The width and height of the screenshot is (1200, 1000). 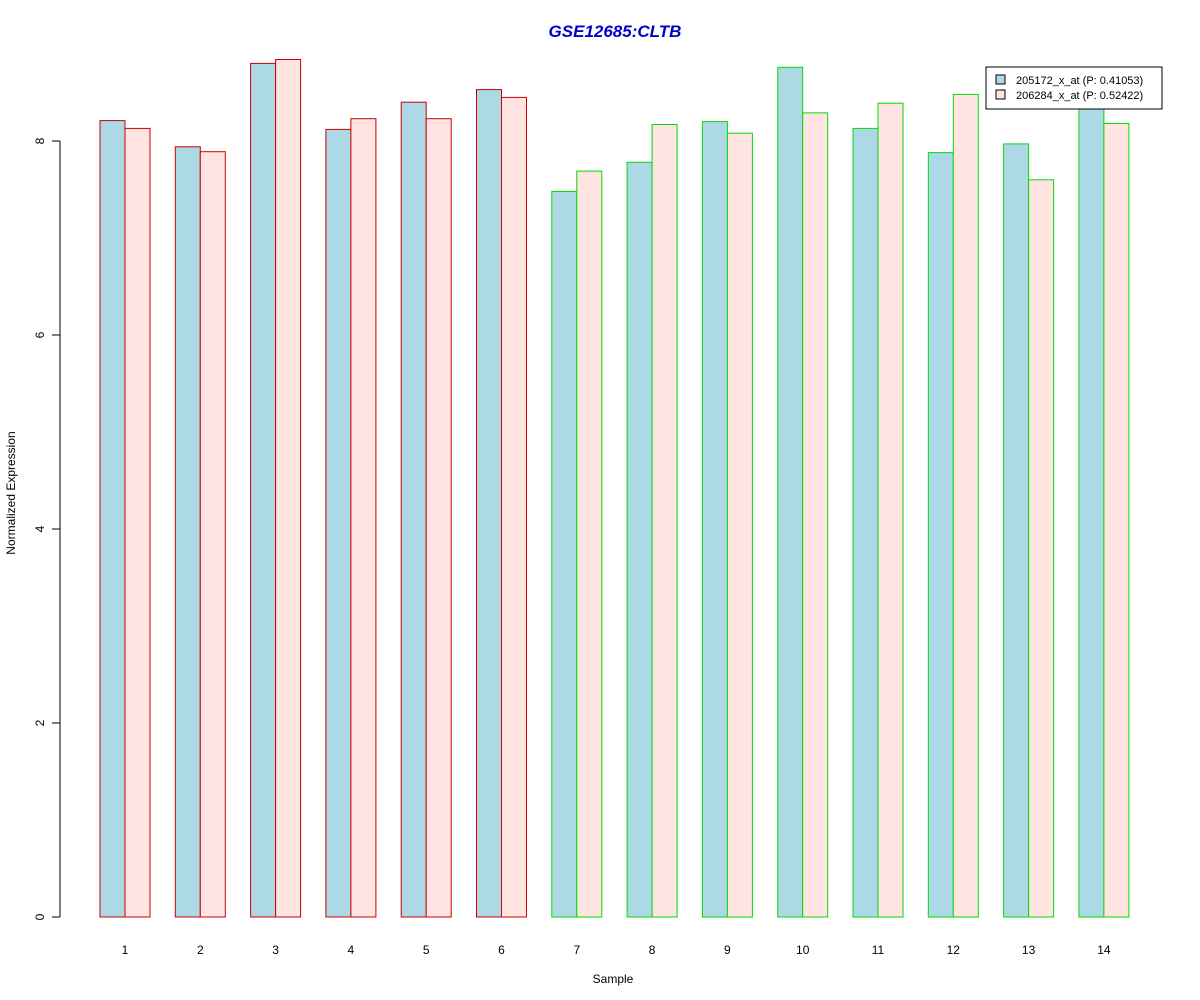 What do you see at coordinates (40, 334) in the screenshot?
I see `y-tick-label: 6` at bounding box center [40, 334].